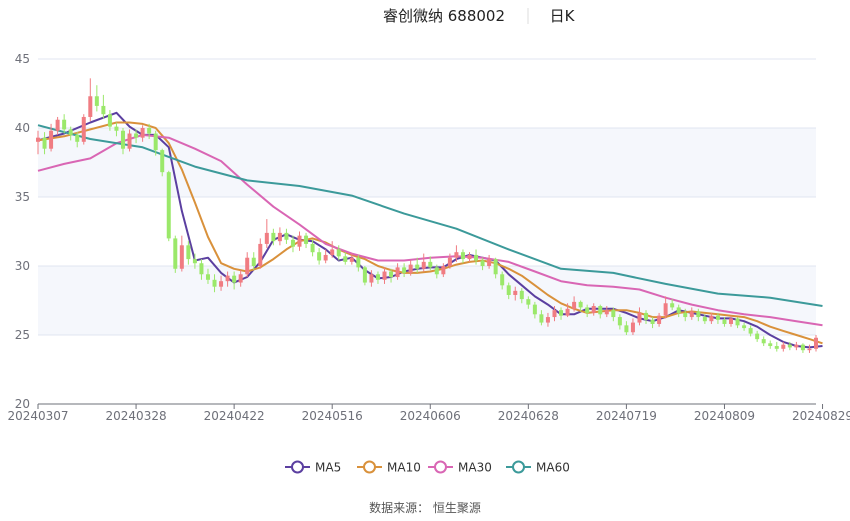  Describe the element at coordinates (234, 416) in the screenshot. I see `x-tick-label: 20240422` at that location.